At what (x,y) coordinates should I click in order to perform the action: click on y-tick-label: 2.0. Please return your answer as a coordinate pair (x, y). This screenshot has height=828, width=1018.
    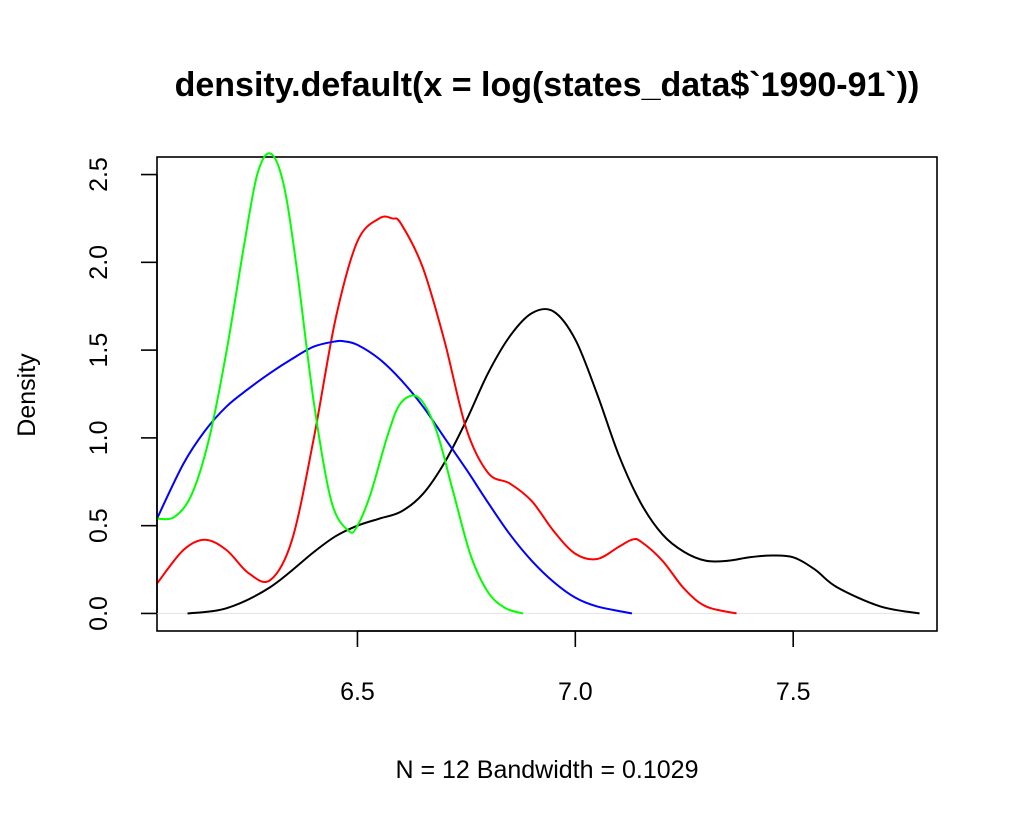
    Looking at the image, I should click on (99, 262).